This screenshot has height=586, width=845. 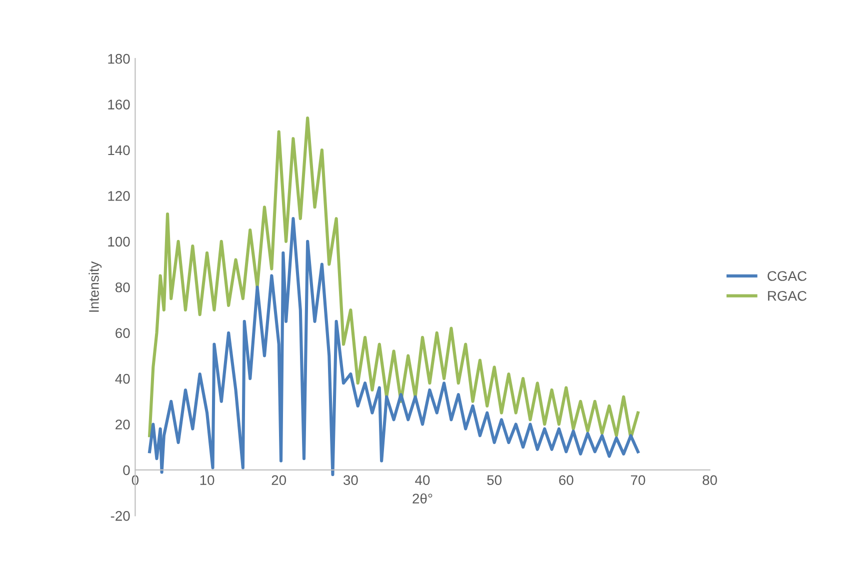 What do you see at coordinates (279, 480) in the screenshot?
I see `x-tick-label: 20` at bounding box center [279, 480].